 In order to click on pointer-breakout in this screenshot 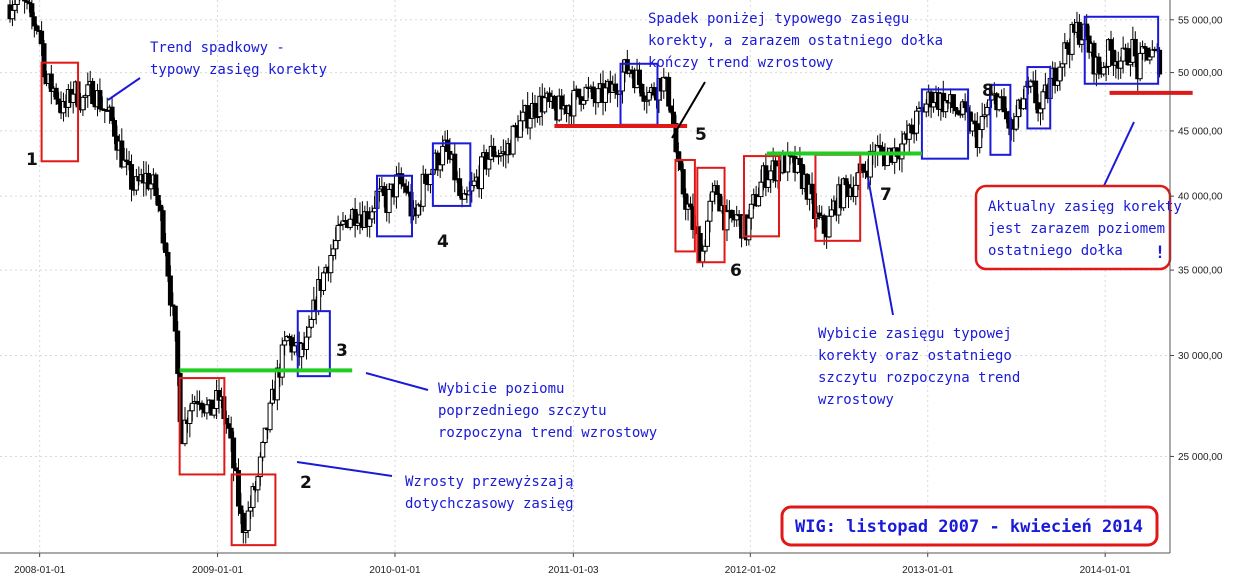, I will do `click(397, 381)`.